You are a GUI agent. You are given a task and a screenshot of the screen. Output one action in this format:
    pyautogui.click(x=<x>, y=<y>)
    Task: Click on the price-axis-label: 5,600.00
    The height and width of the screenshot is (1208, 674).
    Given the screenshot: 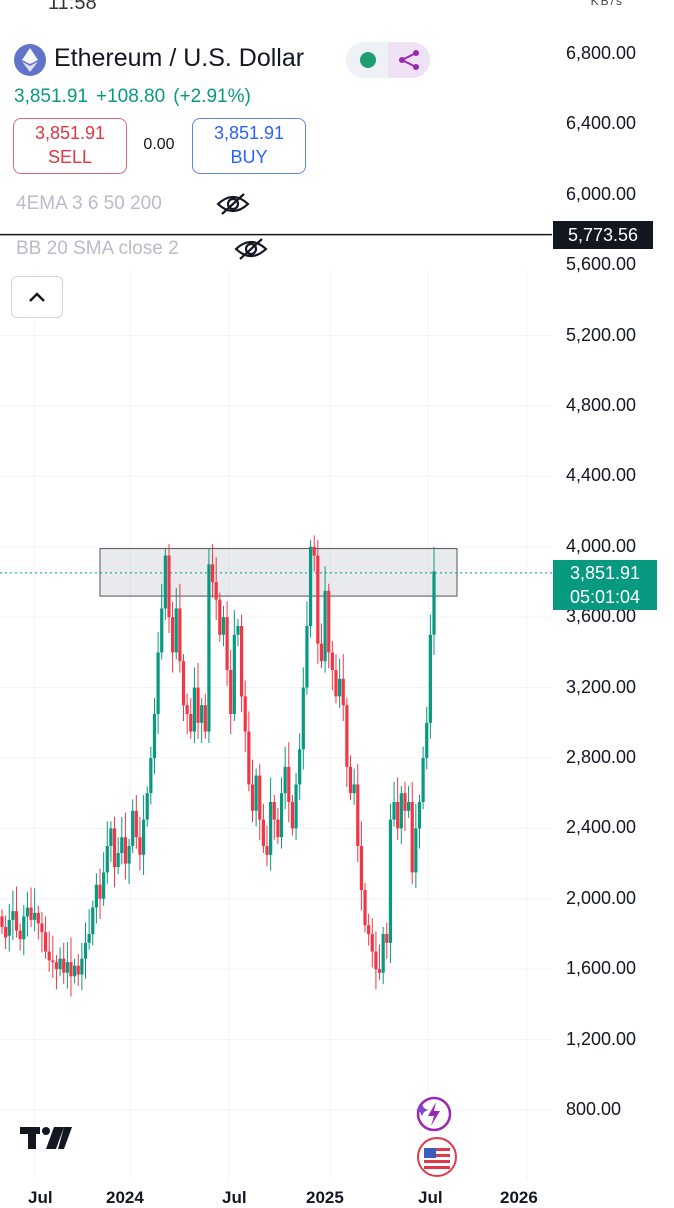 What is the action you would take?
    pyautogui.click(x=601, y=264)
    